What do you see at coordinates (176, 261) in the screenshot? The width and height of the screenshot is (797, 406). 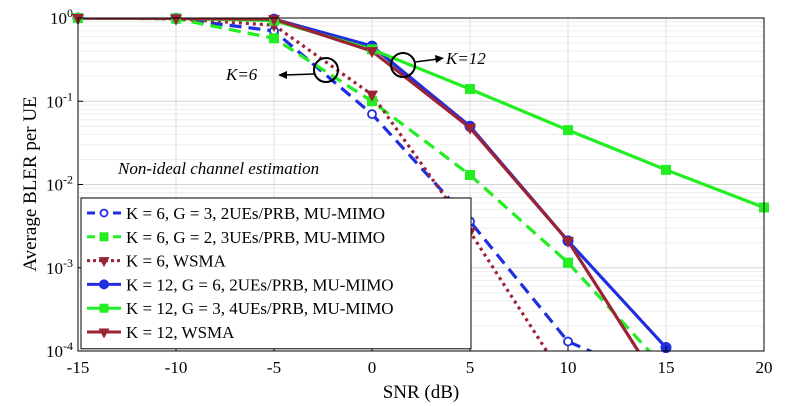 I see `legend-entry: K = 6, WSMA` at bounding box center [176, 261].